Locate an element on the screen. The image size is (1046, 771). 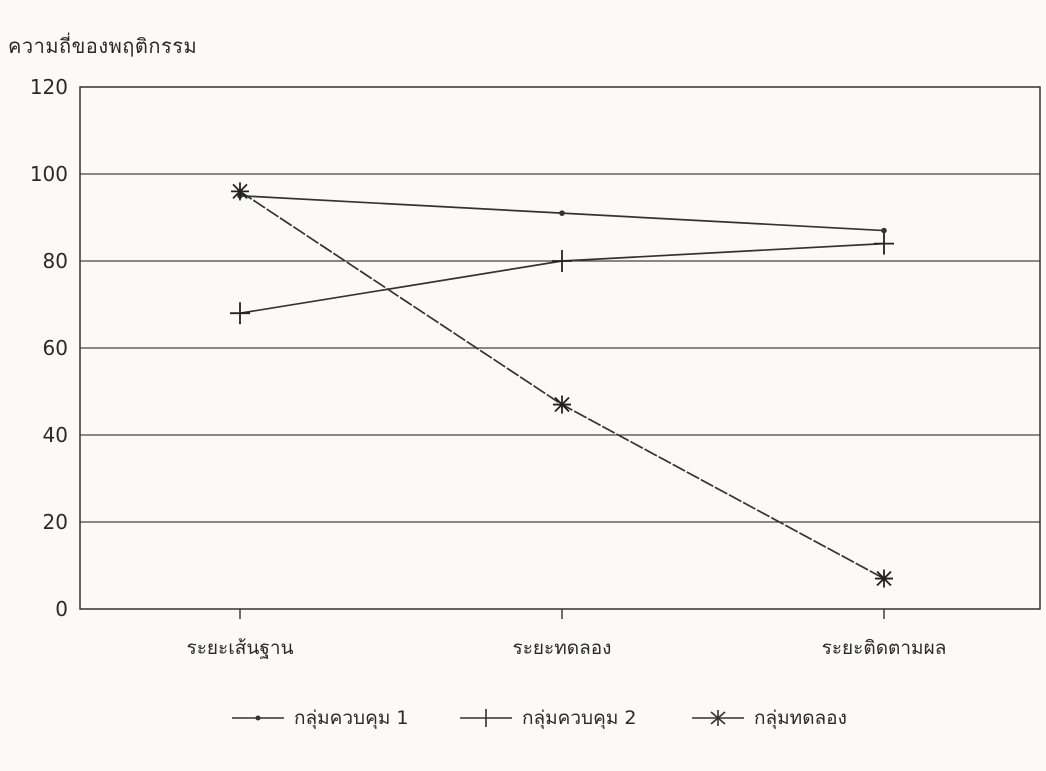
legend-label-control-2: กลุ่มควบคุม 2 is located at coordinates (579, 718).